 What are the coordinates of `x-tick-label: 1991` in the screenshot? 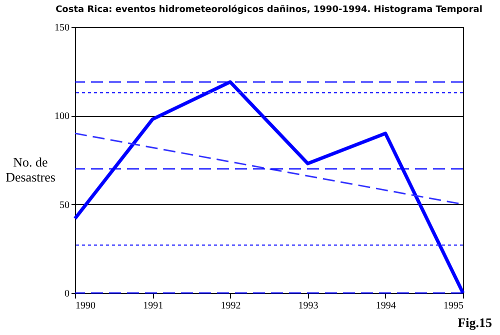 It's located at (153, 306).